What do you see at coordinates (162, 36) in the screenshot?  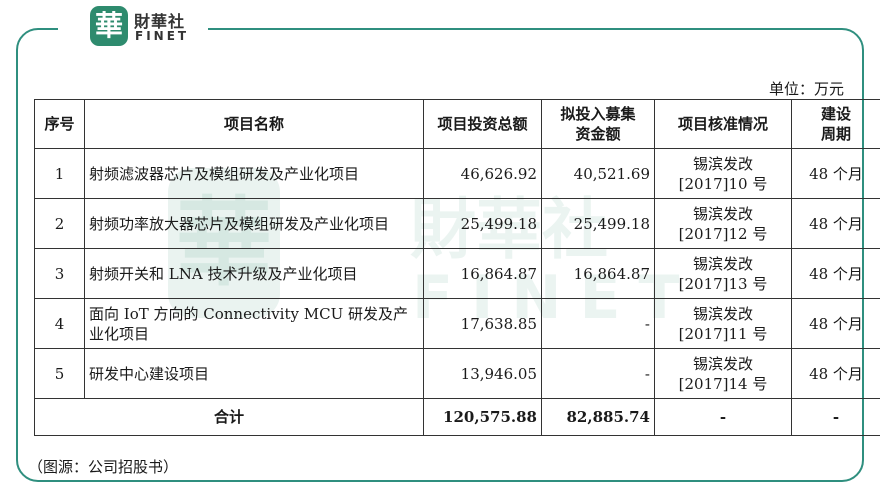 I see `logo-name-en: FINET` at bounding box center [162, 36].